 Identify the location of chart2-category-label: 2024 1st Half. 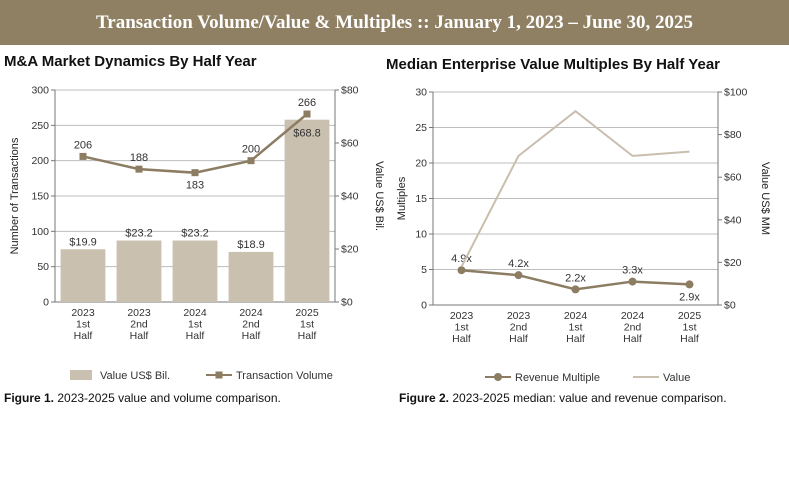
(576, 327).